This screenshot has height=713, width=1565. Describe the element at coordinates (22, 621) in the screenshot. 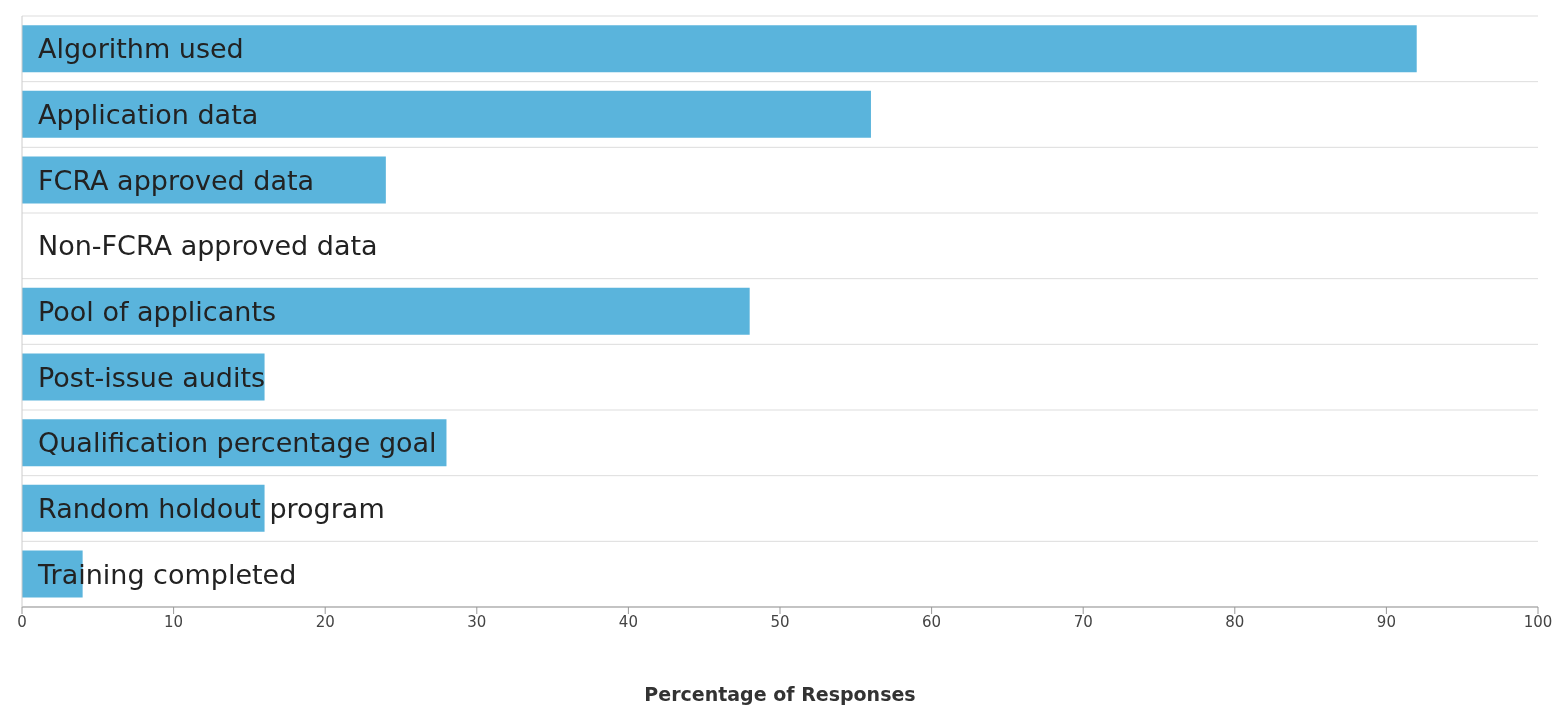

I see `x-tick-label: 0` at that location.